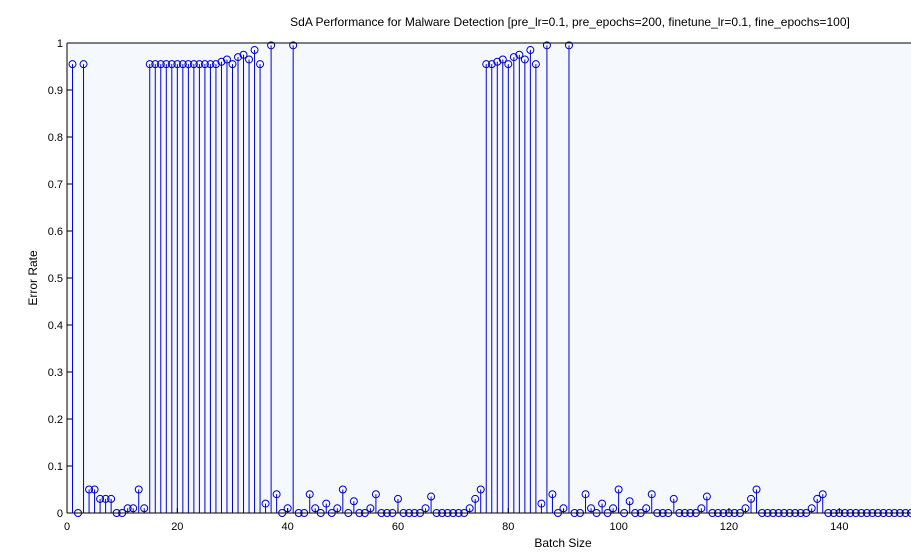 This screenshot has width=911, height=554. Describe the element at coordinates (398, 527) in the screenshot. I see `x-tick-label: 60` at that location.